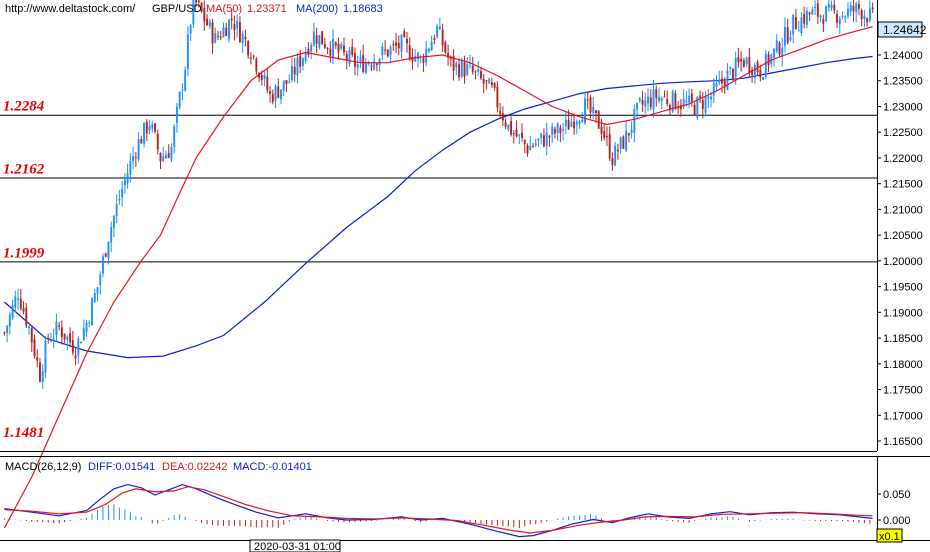 Image resolution: width=930 pixels, height=552 pixels. What do you see at coordinates (438, 510) in the screenshot?
I see `macd-dea-line` at bounding box center [438, 510].